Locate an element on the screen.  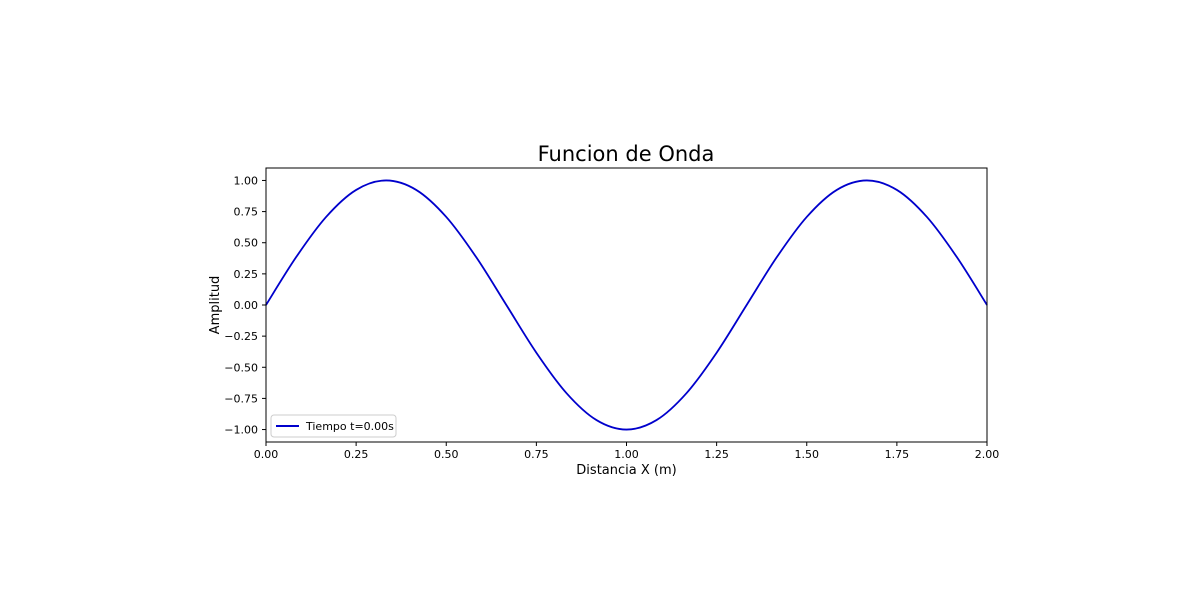
y-axis-label: Amplitud is located at coordinates (215, 305).